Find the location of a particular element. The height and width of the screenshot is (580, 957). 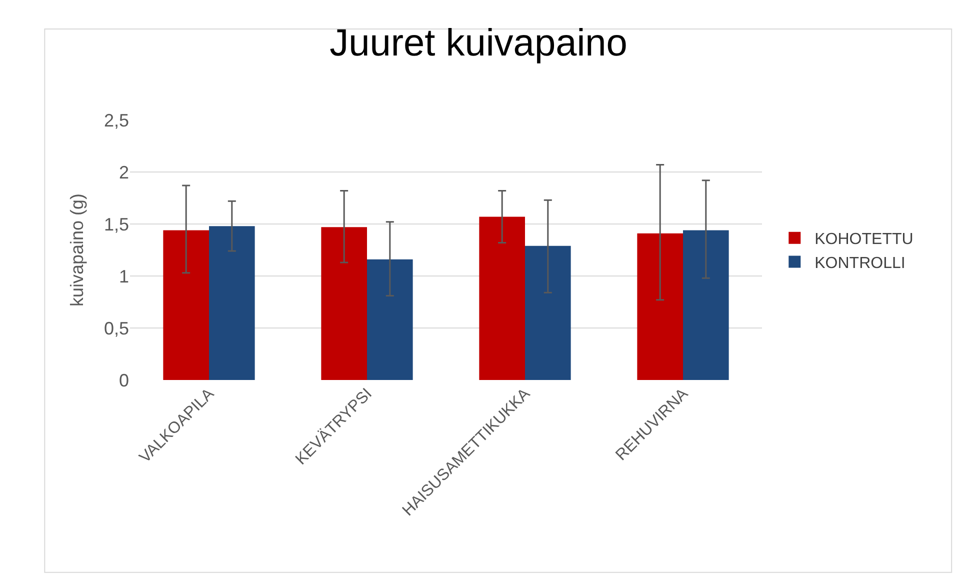

y-tick-label: 1,5 is located at coordinates (116, 224).